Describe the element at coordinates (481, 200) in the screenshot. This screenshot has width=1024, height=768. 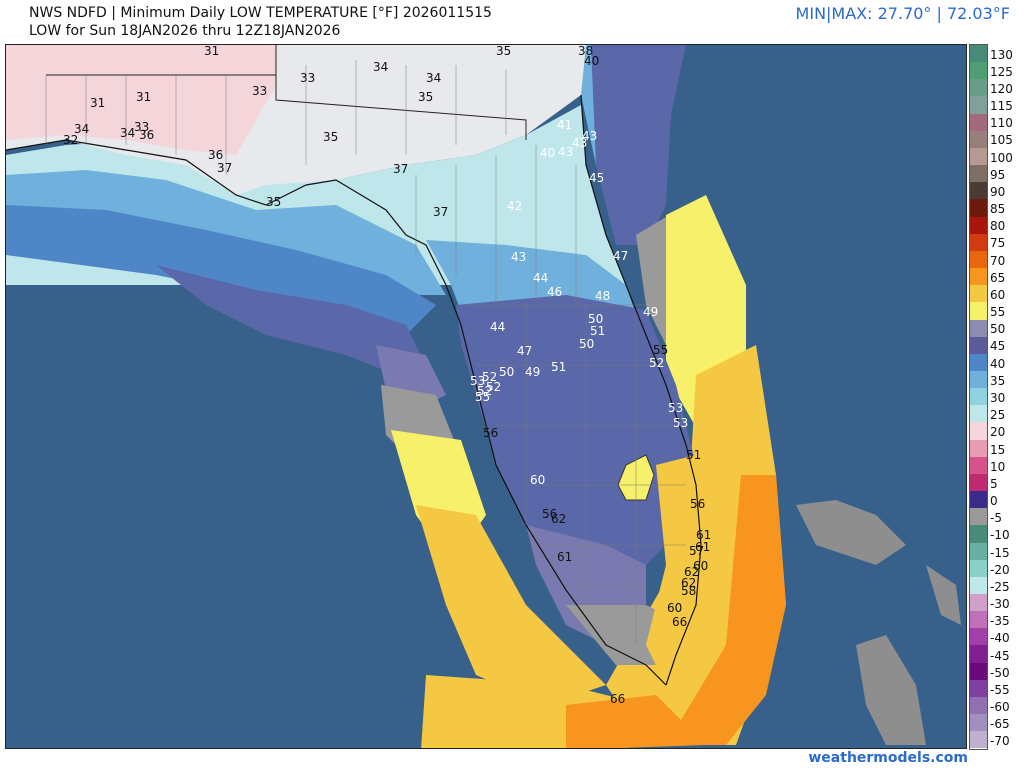
I see `florida-land-north` at that location.